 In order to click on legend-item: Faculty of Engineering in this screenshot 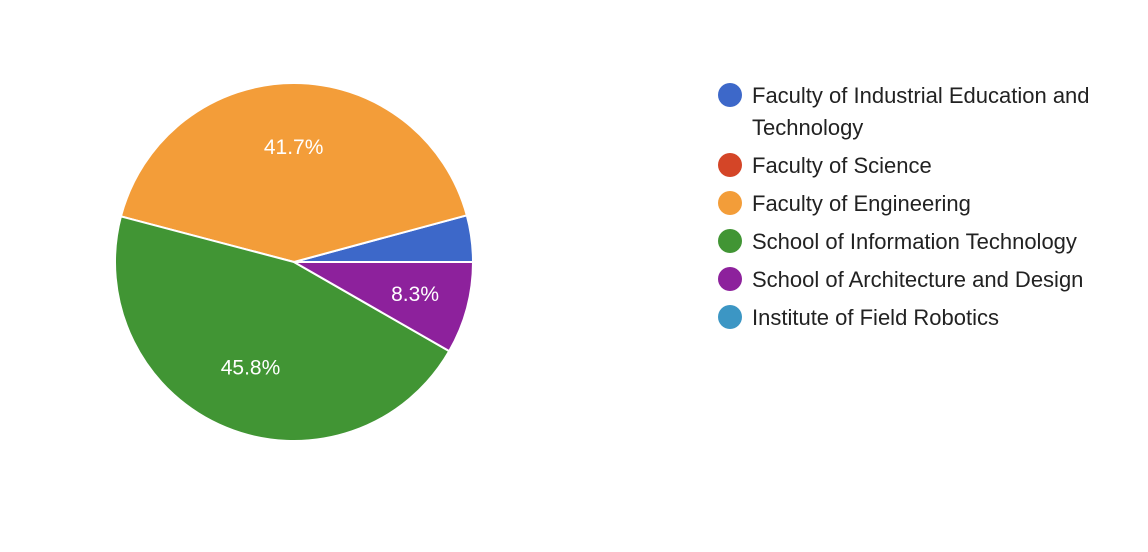, I will do `click(928, 204)`.